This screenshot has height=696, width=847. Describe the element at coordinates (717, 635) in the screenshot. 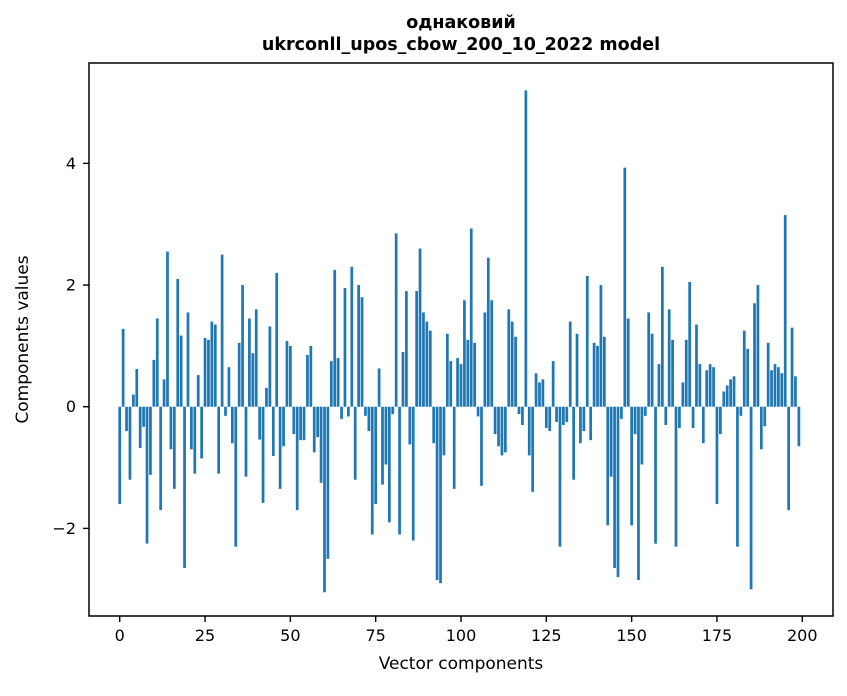

I see `x-tick-label: 175` at that location.